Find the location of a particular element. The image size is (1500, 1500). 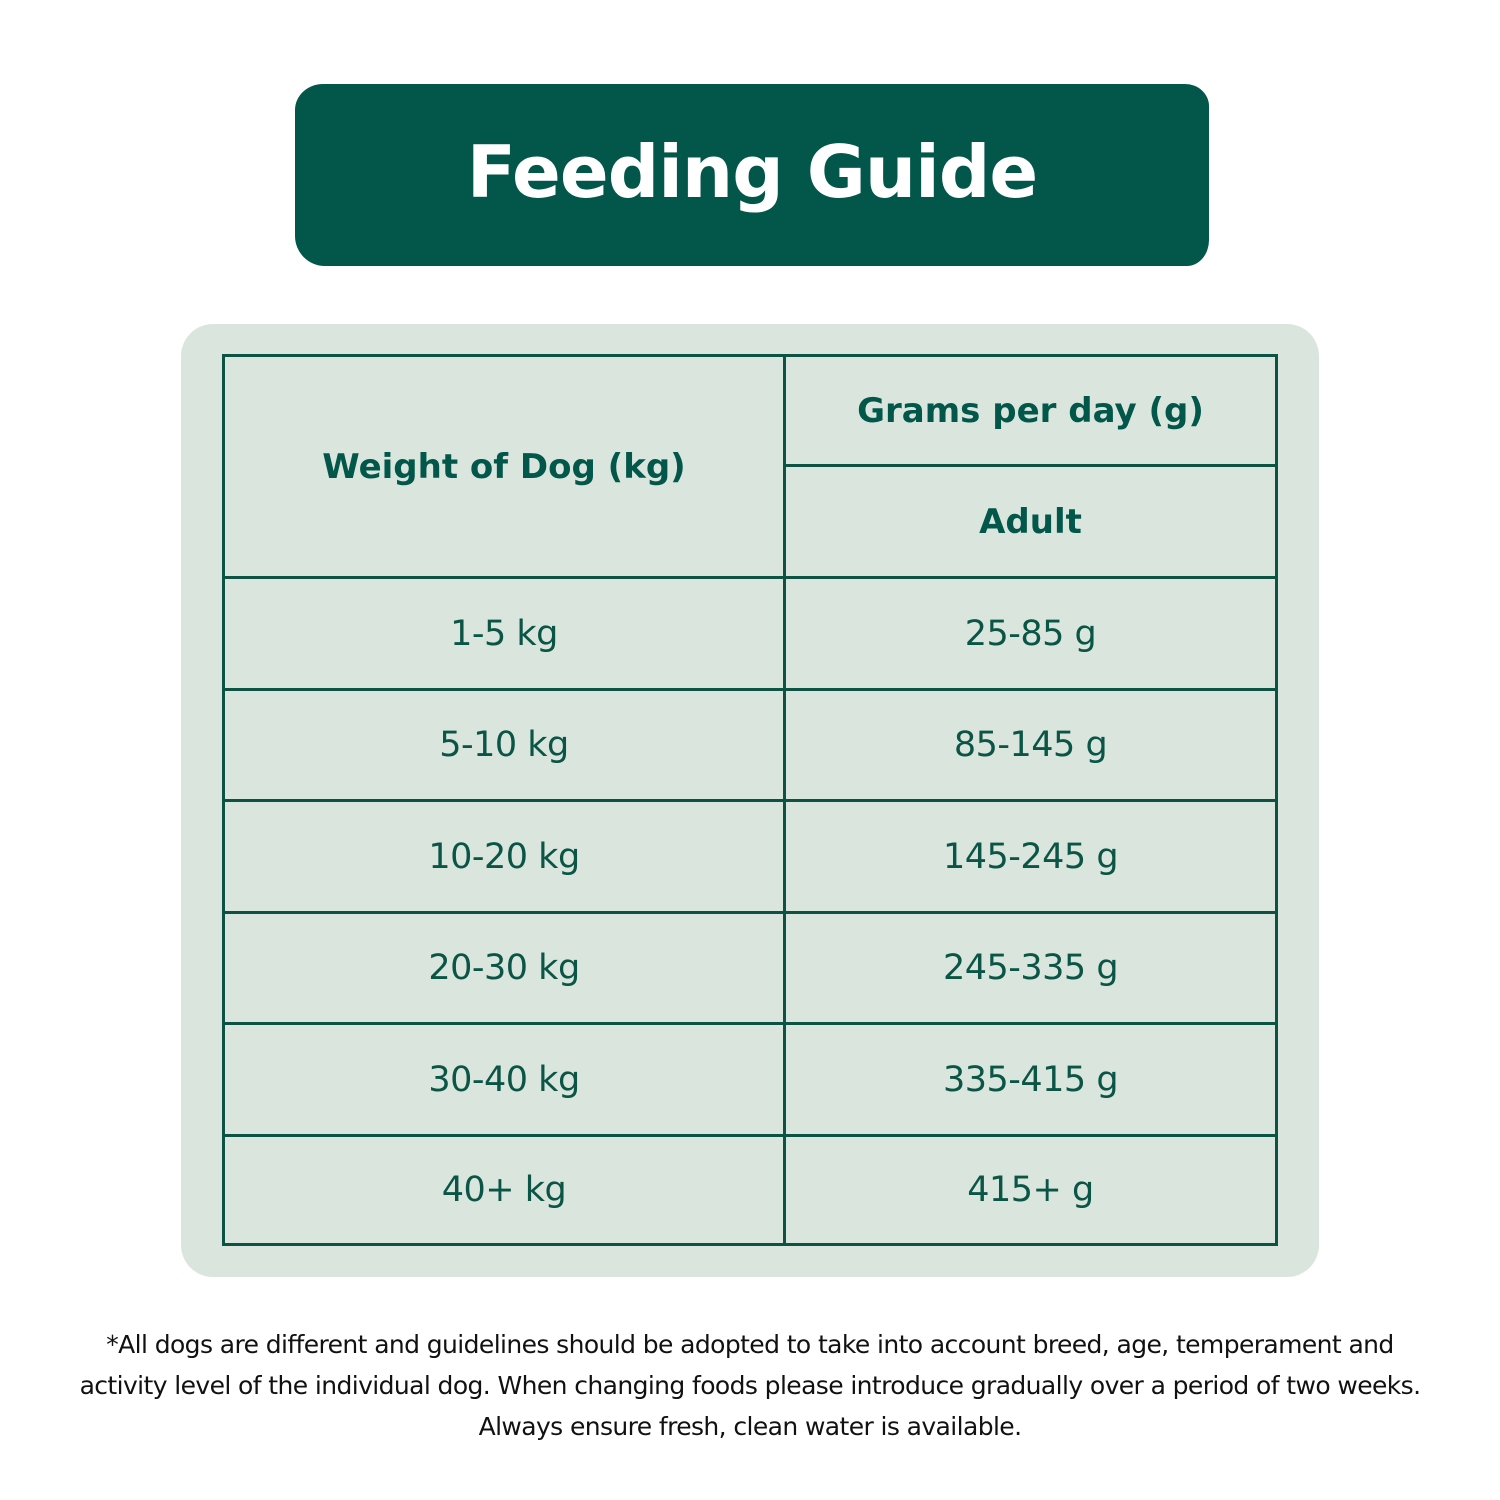

adult-grams-cell: 145-245 g is located at coordinates (1030, 856).